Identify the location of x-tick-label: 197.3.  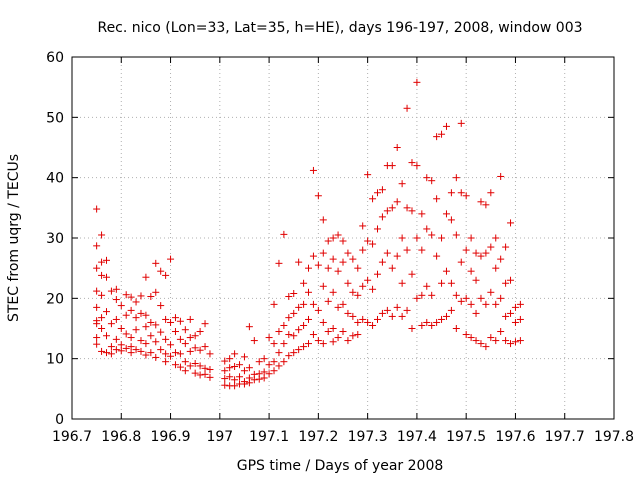
(368, 437).